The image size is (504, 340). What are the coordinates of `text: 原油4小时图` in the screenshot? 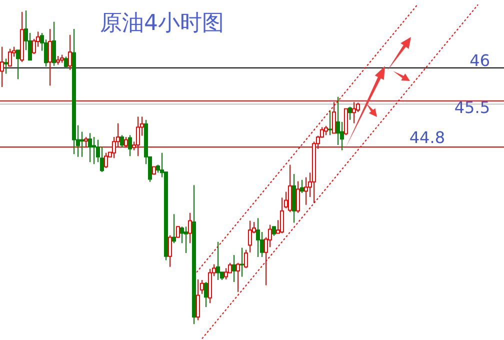 It's located at (162, 24).